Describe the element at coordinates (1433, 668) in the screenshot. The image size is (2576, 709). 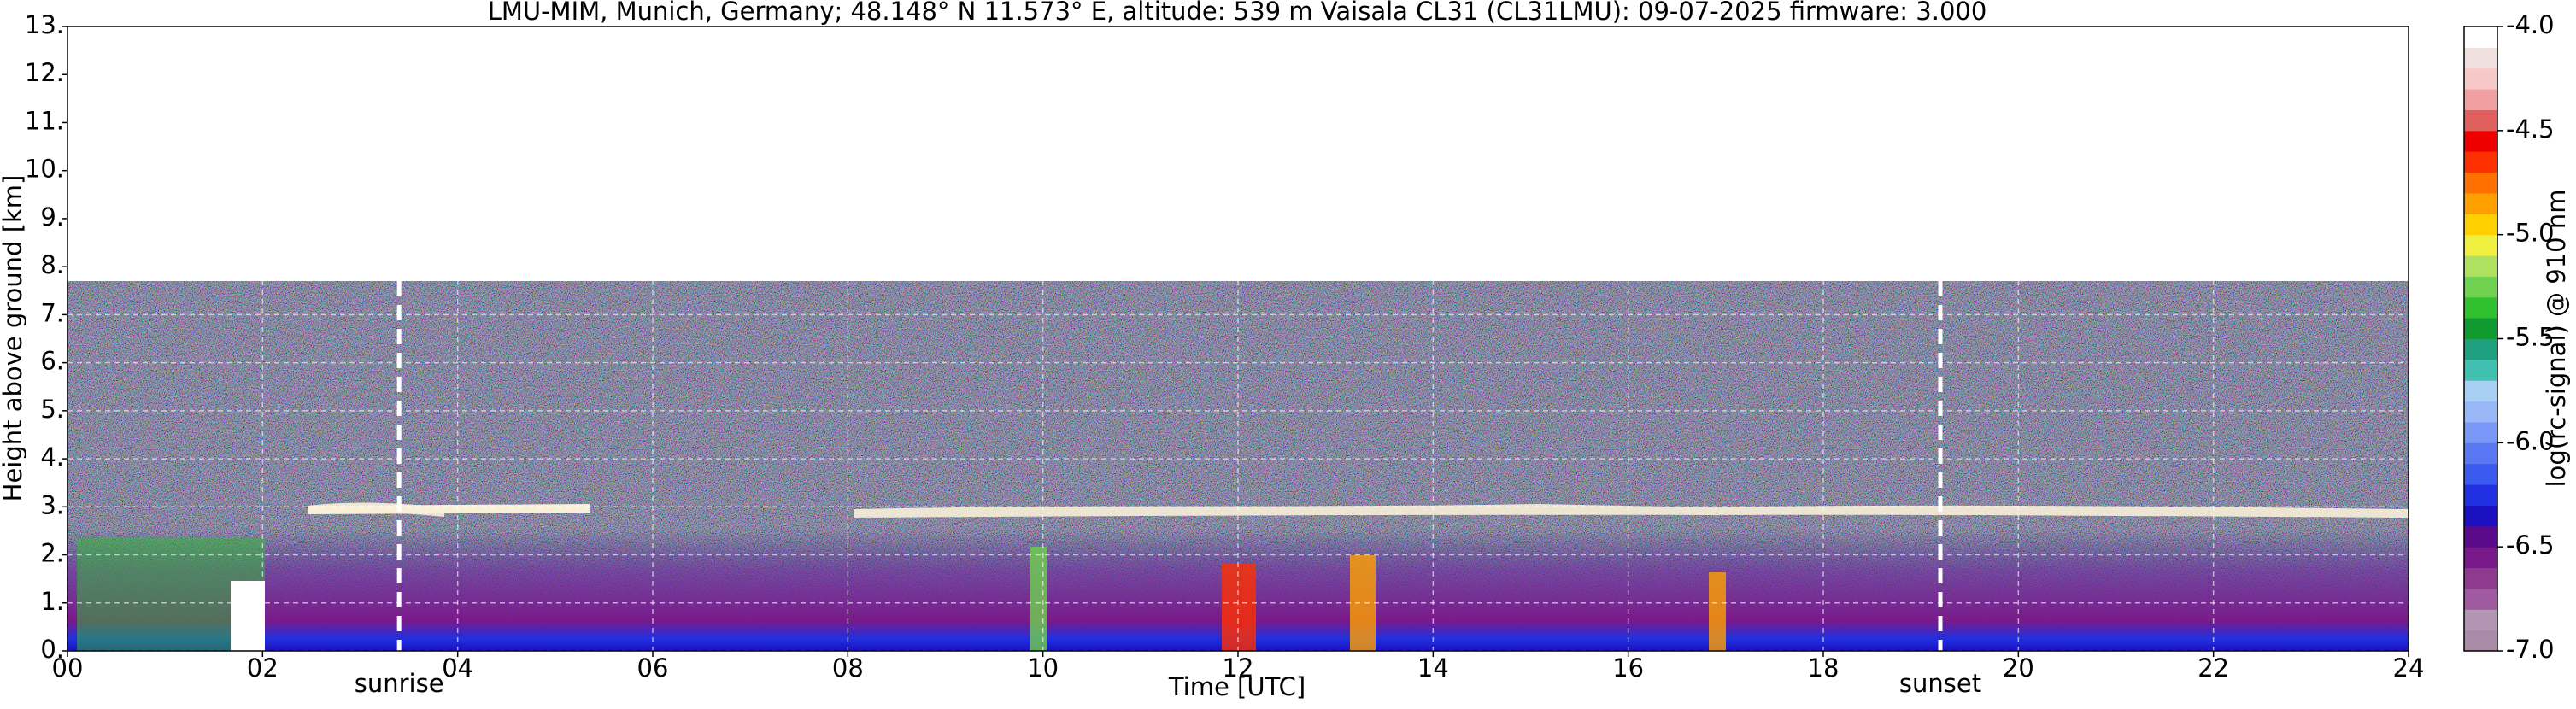
I see `x-tick-label: 14` at that location.